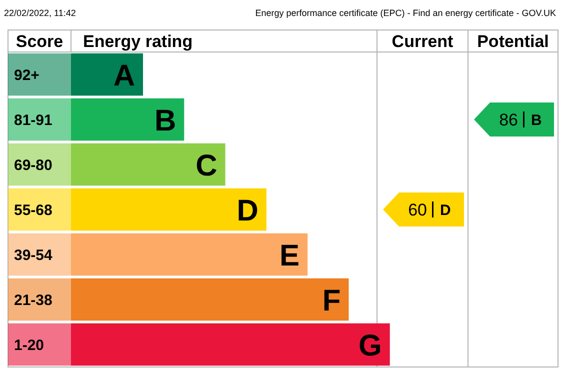 This screenshot has height=370, width=564. Describe the element at coordinates (138, 41) in the screenshot. I see `text: Energy rating` at that location.